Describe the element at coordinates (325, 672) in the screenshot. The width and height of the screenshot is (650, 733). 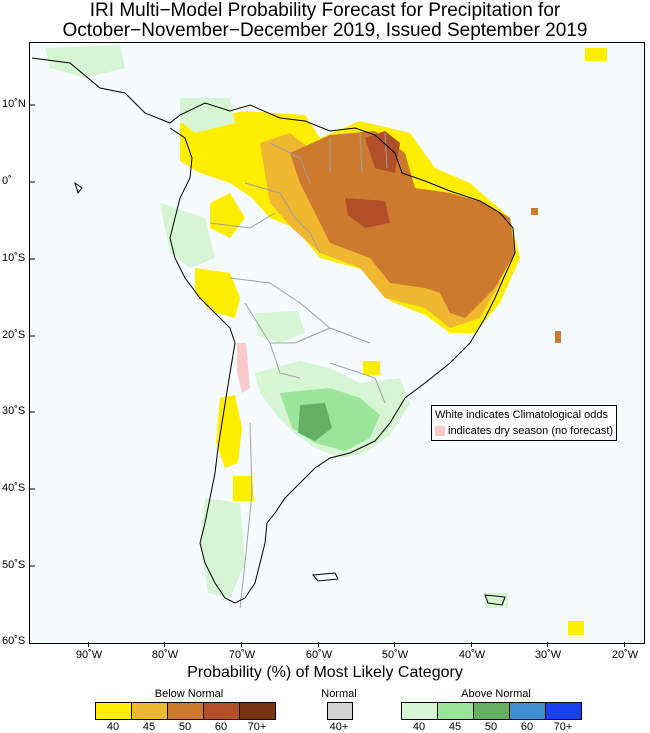
I see `legend-title: Probability (%) of Most Likely Category` at that location.